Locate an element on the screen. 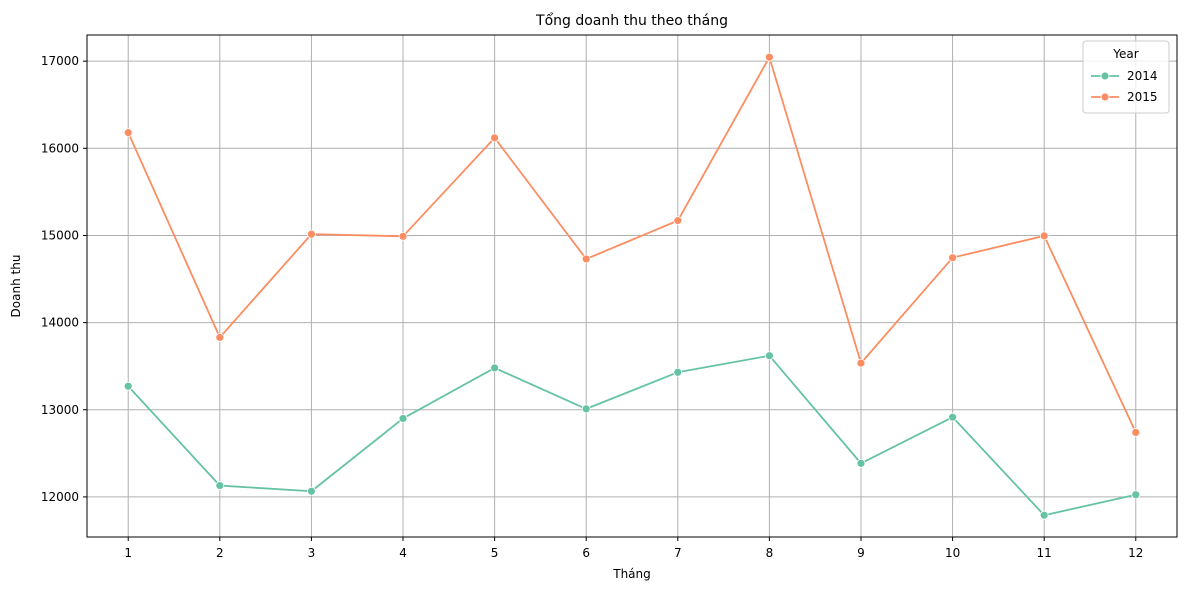 The width and height of the screenshot is (1189, 590). x-tick-label: 8 is located at coordinates (770, 553).